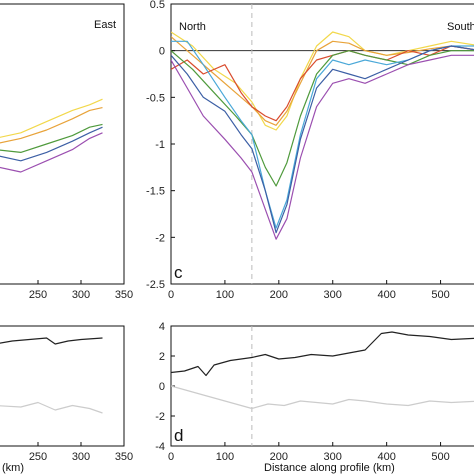  Describe the element at coordinates (155, 192) in the screenshot. I see `y-tick-label: -1.5` at that location.